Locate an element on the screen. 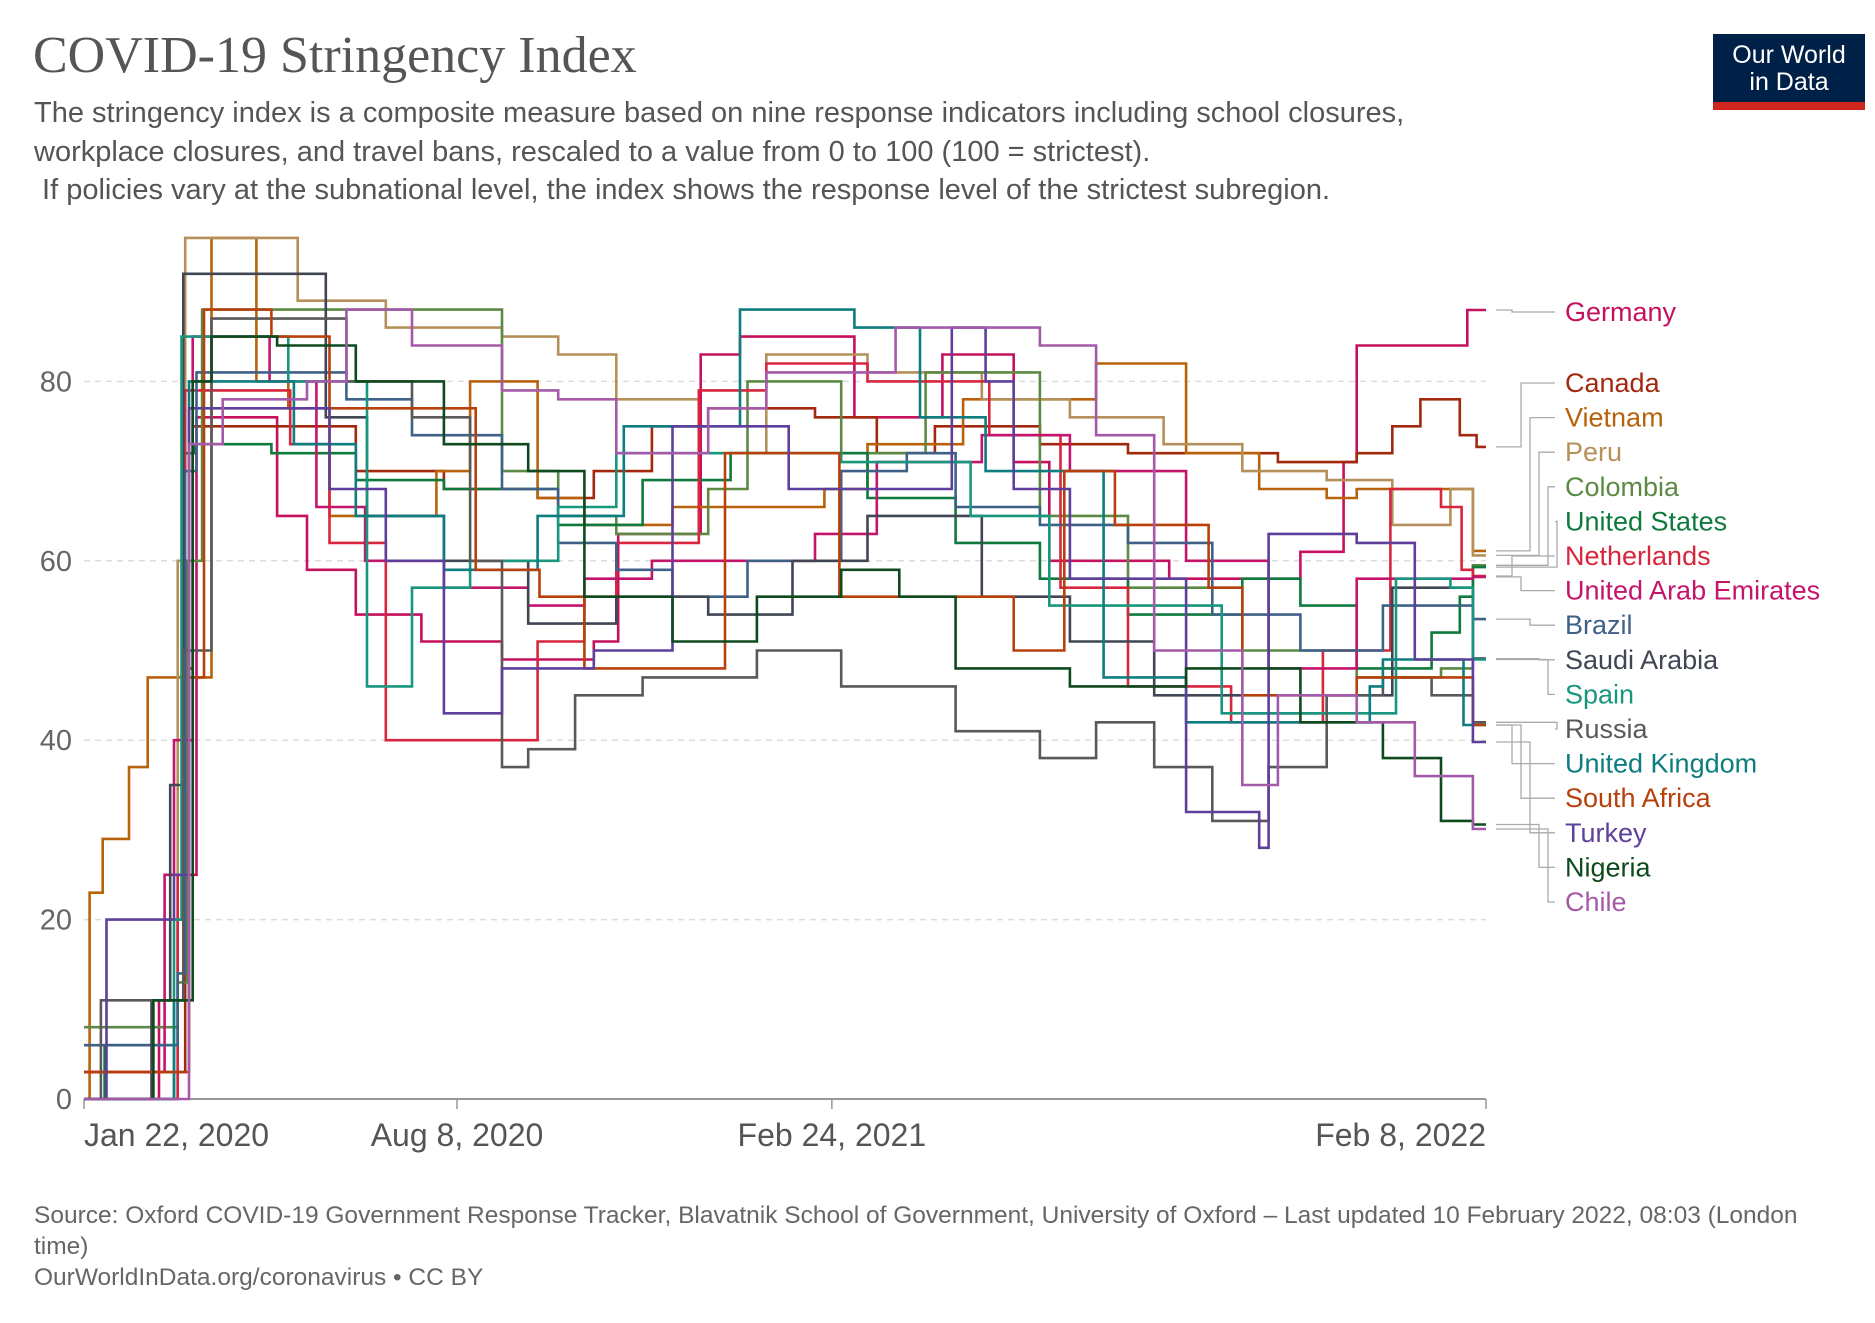  legend-label-chile: Chile is located at coordinates (1596, 902).